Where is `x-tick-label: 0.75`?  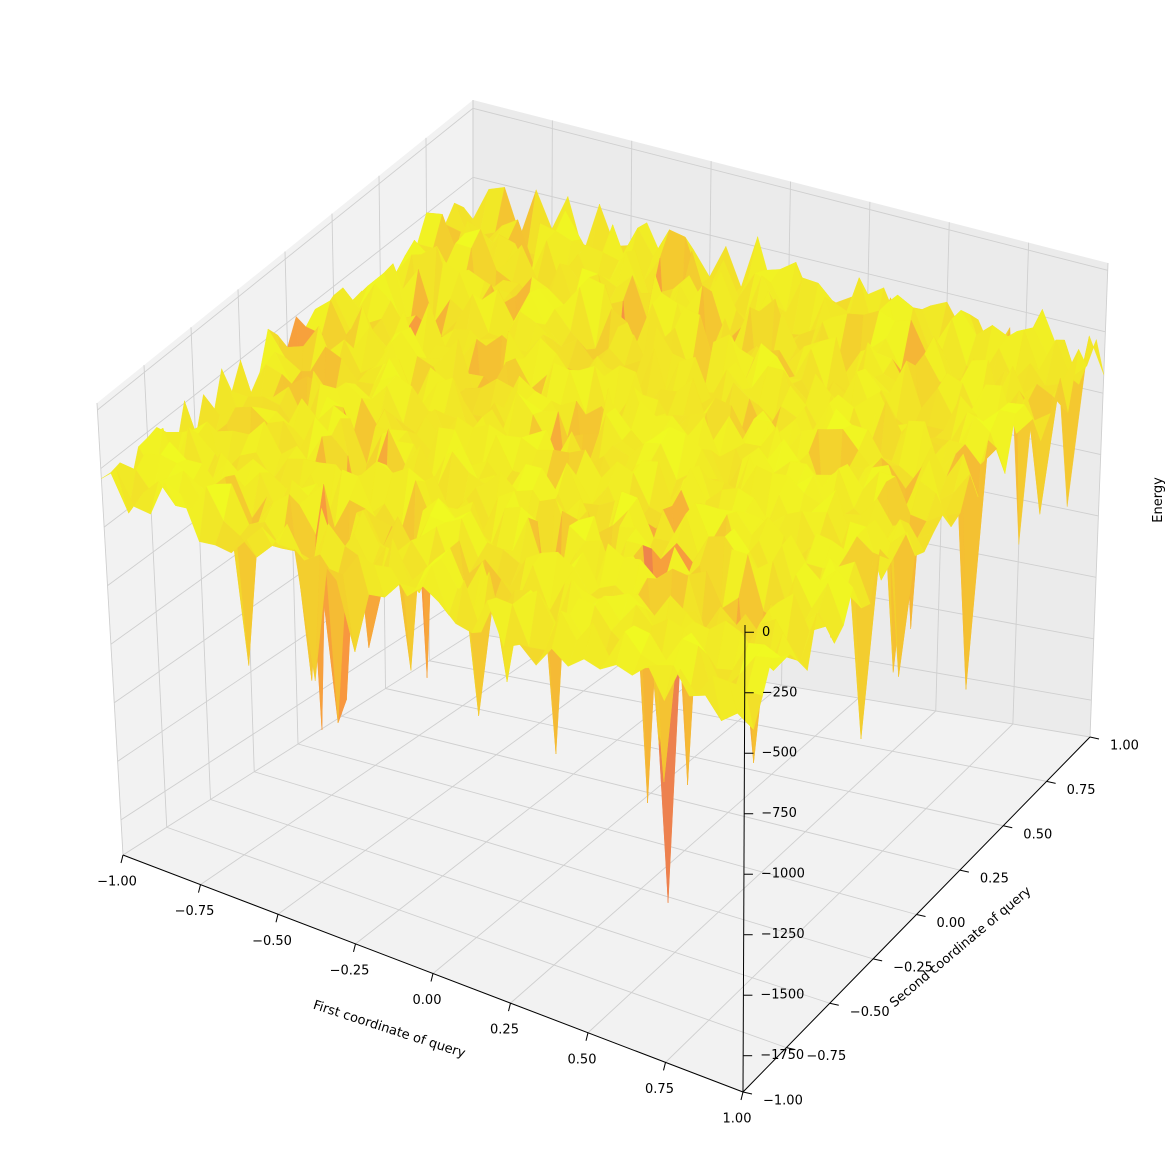
x-tick-label: 0.75 is located at coordinates (659, 1089).